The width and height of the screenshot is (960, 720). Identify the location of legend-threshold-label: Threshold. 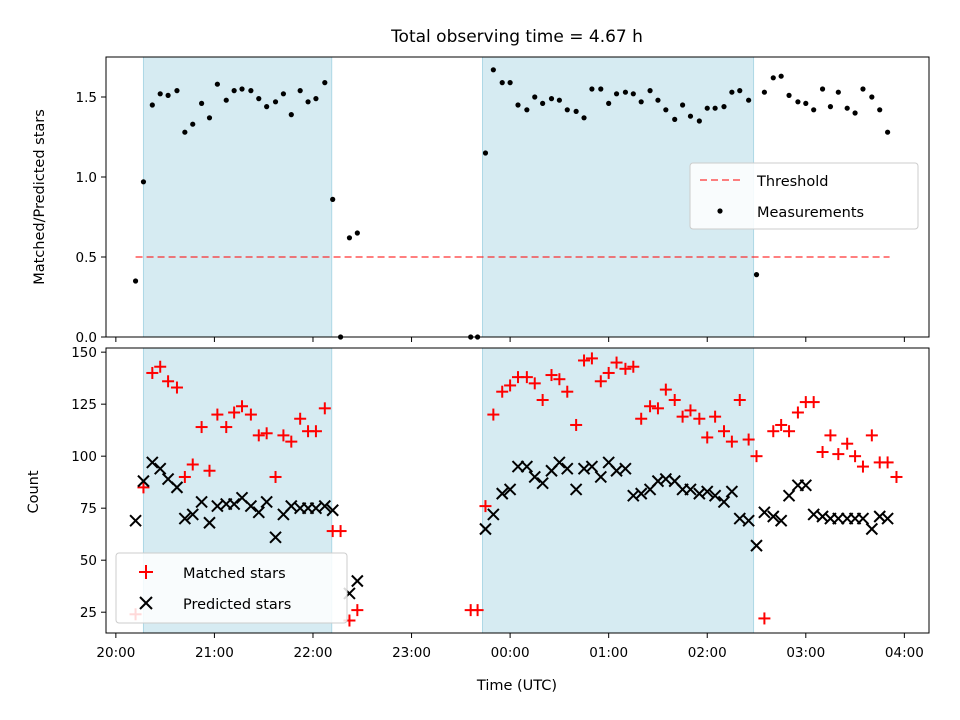
(792, 182).